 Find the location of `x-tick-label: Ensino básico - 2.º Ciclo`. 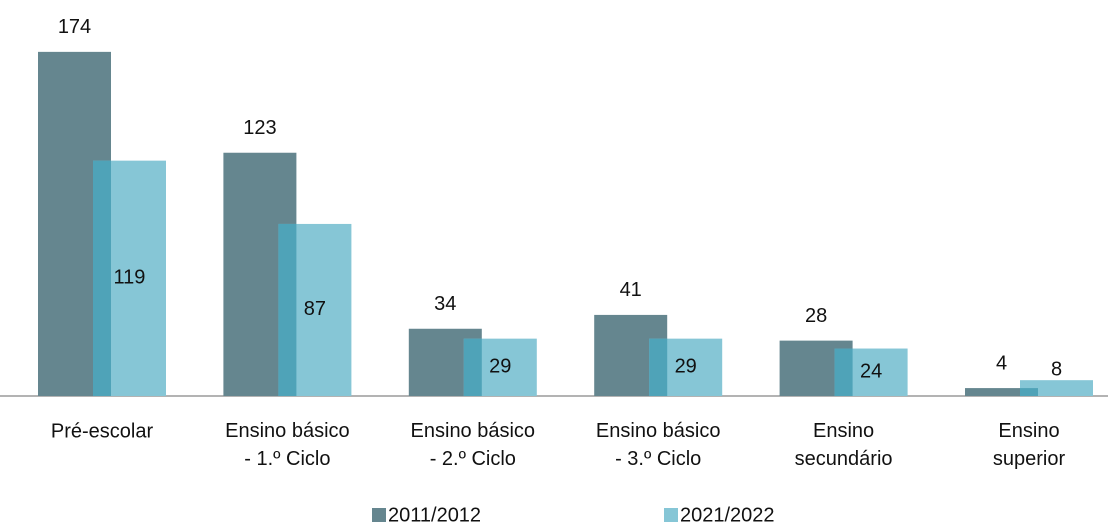

x-tick-label: Ensino básico - 2.º Ciclo is located at coordinates (473, 445).